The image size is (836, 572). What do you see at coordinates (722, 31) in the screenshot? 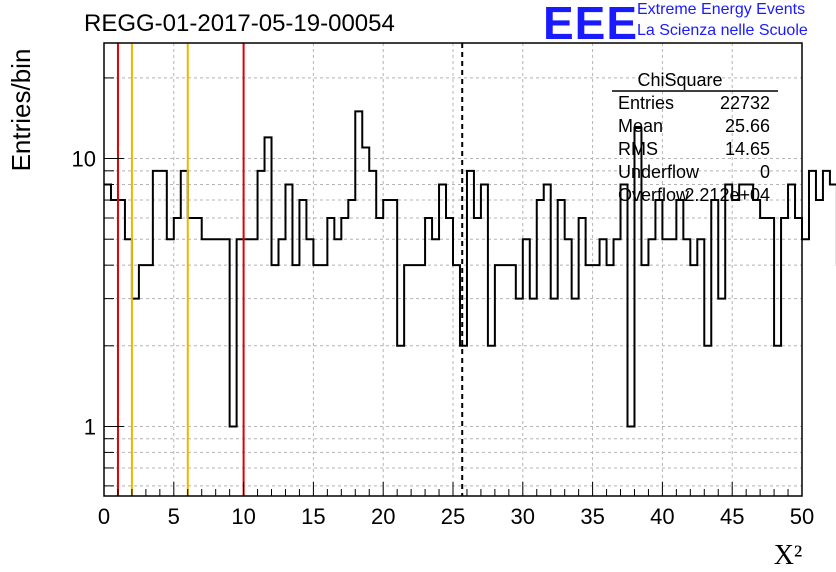
I see `logo-line-2: La Scienza nelle Scuole` at bounding box center [722, 31].